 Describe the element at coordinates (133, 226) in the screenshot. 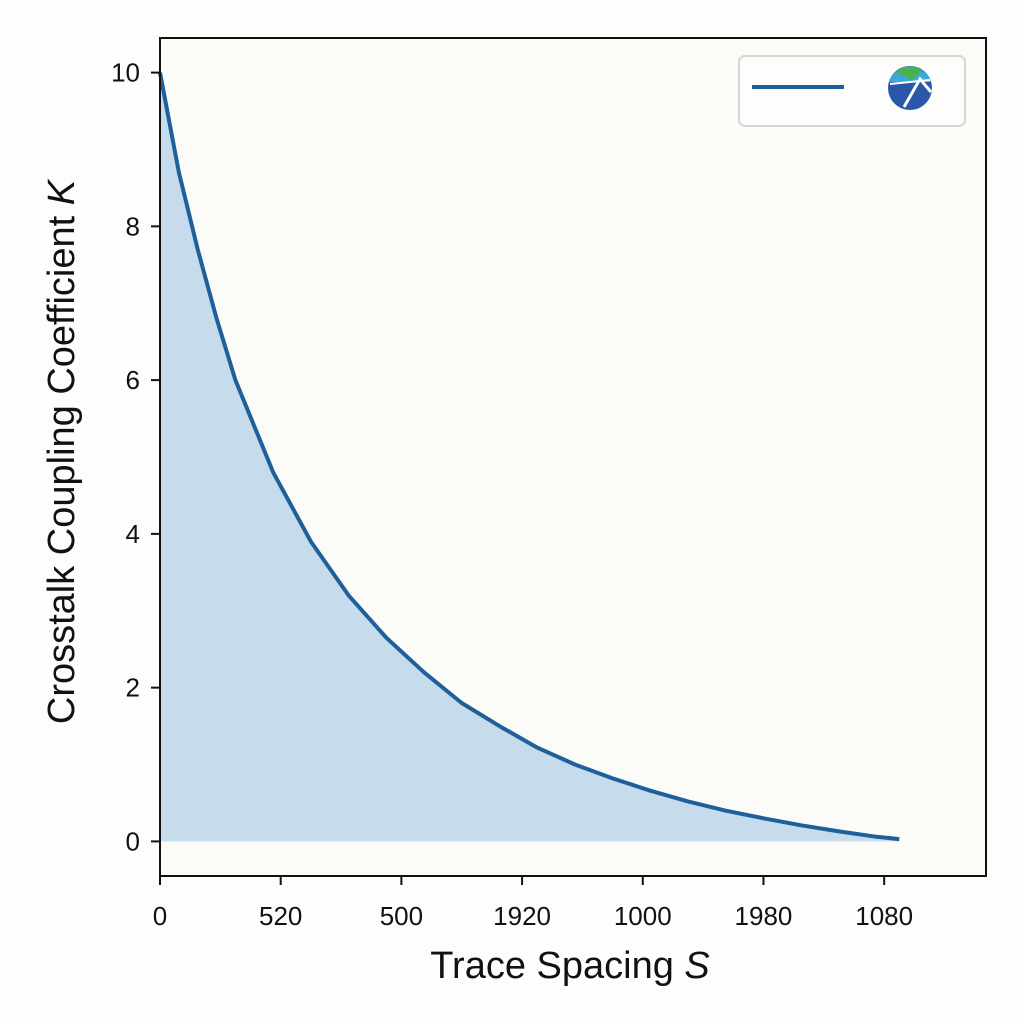

I see `y-tick-label: 8` at that location.